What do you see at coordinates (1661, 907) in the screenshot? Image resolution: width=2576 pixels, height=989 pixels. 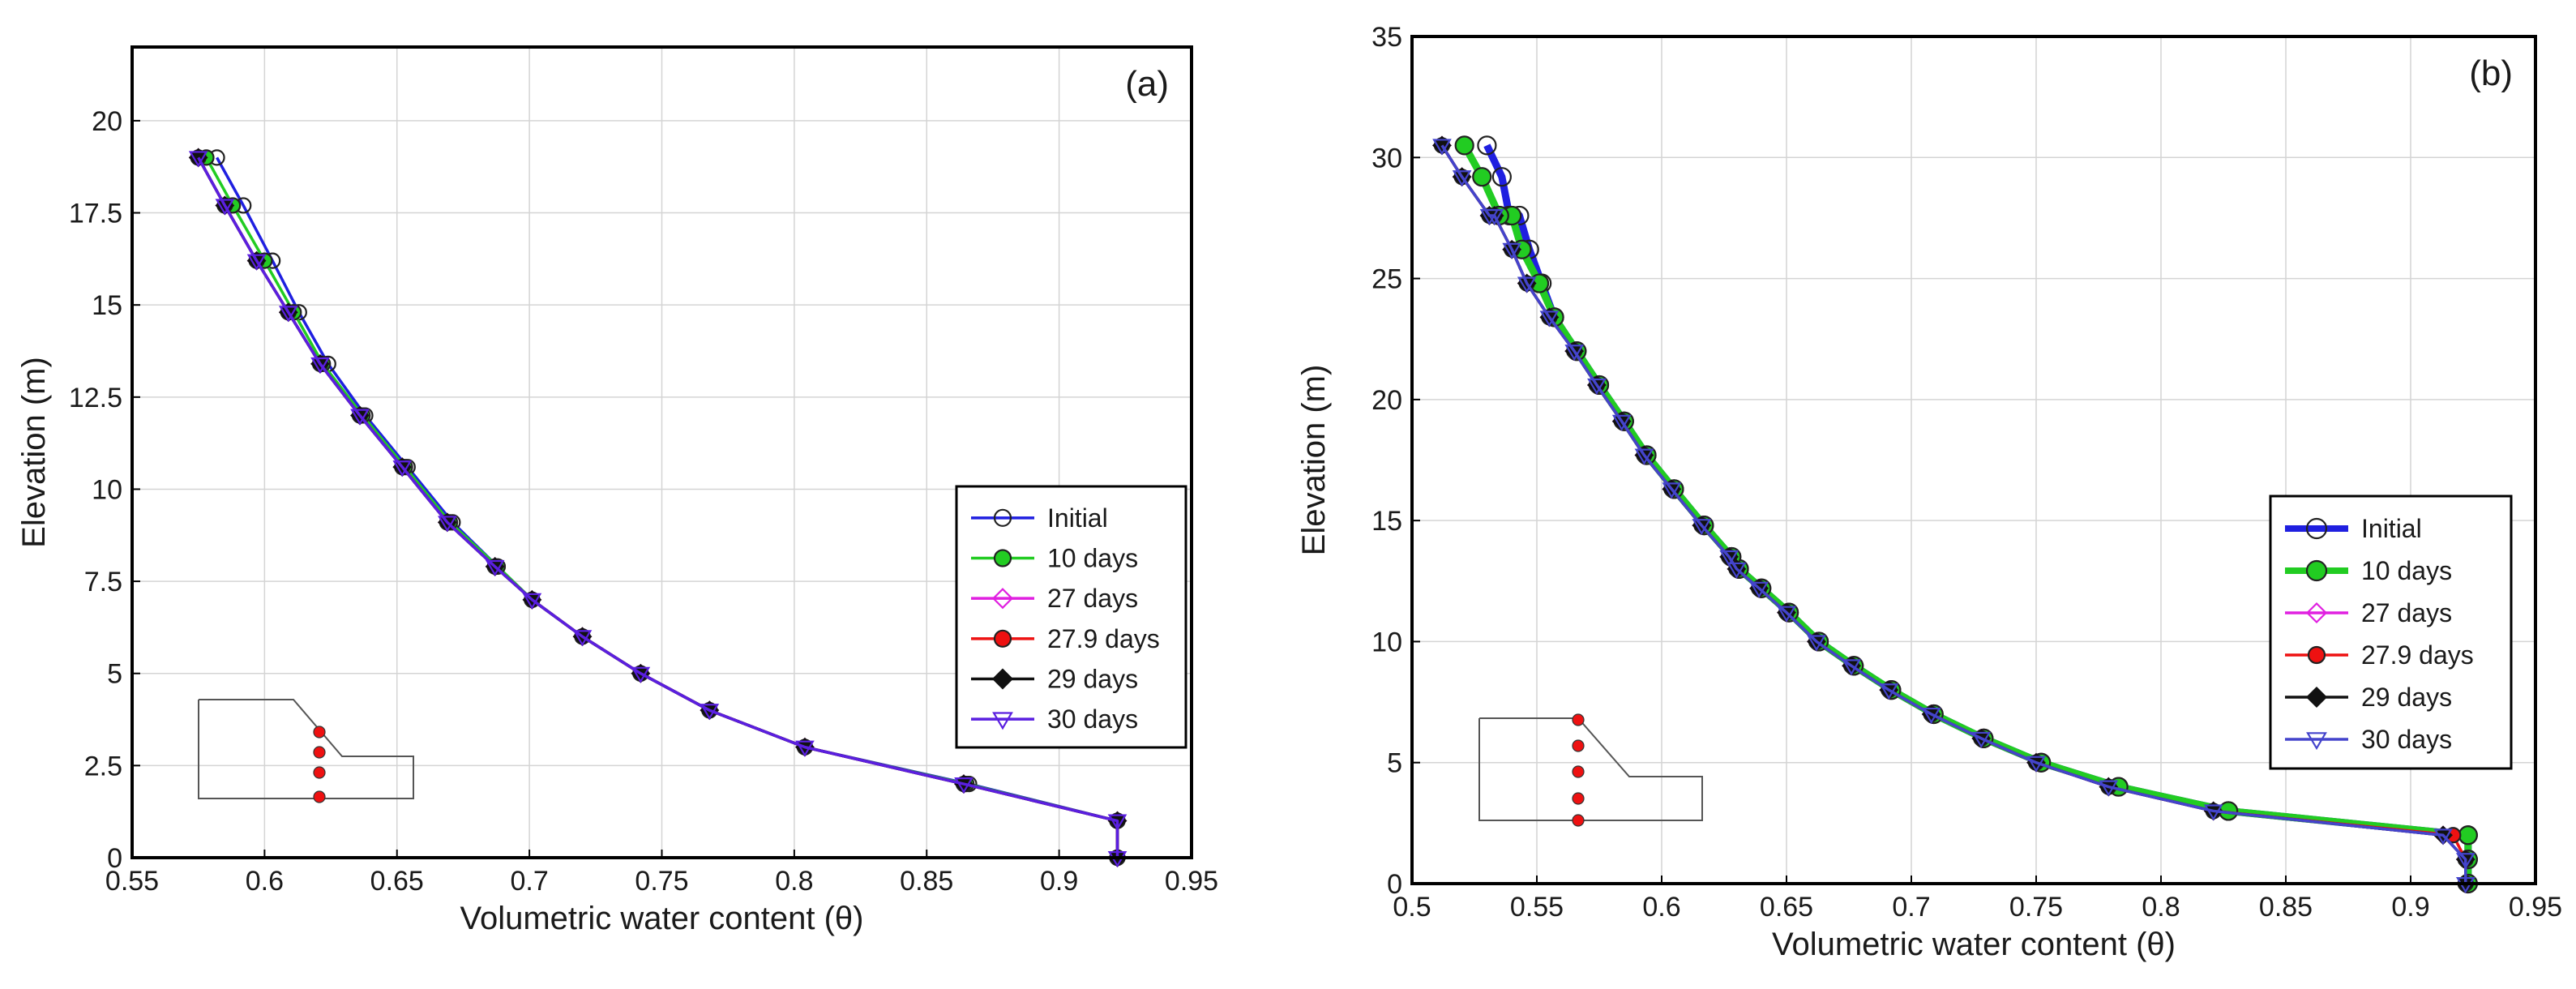 I see `x-tick-label: 0.6` at bounding box center [1661, 907].